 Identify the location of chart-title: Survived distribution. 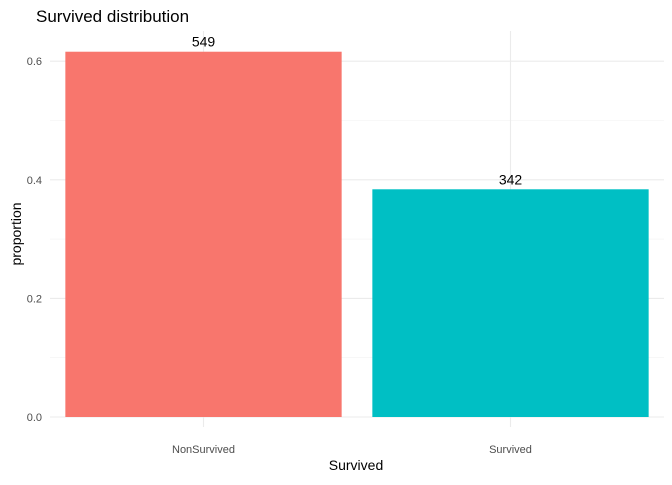
(112, 16).